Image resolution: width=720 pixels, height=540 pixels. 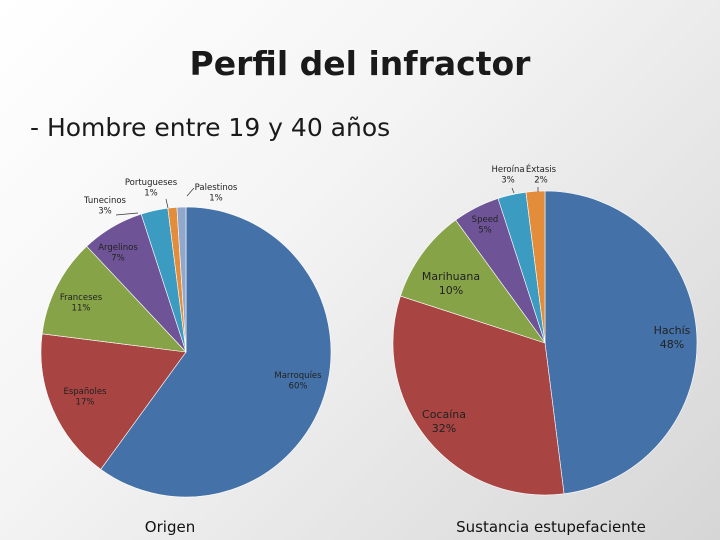 I want to click on data-label-marroquies: Marroquíes 60%, so click(x=298, y=381).